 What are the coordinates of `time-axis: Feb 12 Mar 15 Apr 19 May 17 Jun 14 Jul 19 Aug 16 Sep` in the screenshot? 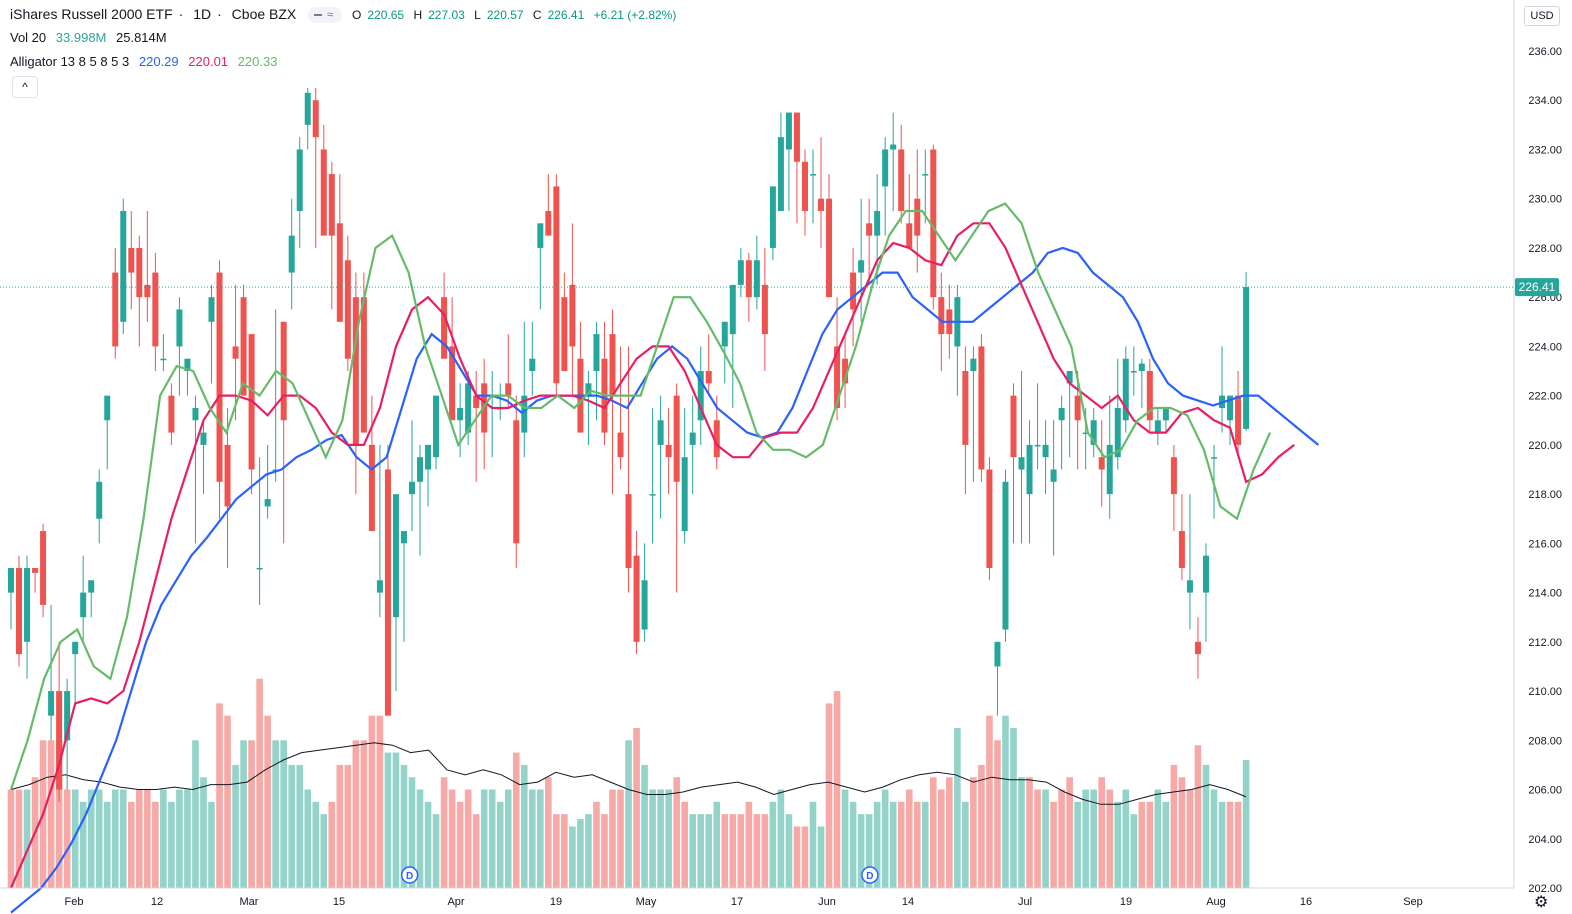 It's located at (757, 897).